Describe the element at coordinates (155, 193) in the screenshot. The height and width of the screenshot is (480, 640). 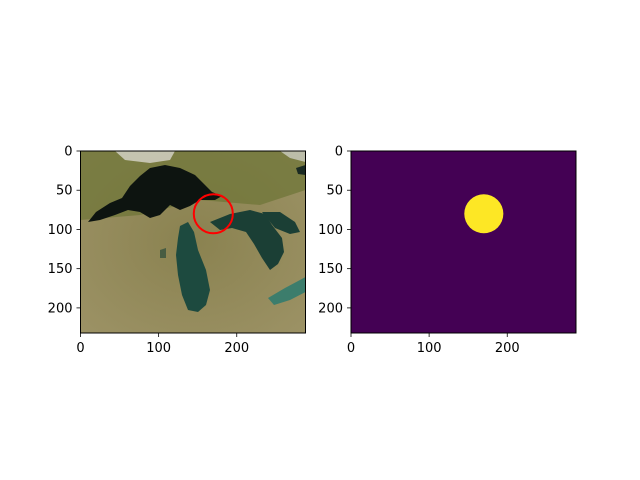
I see `lake-superior` at that location.